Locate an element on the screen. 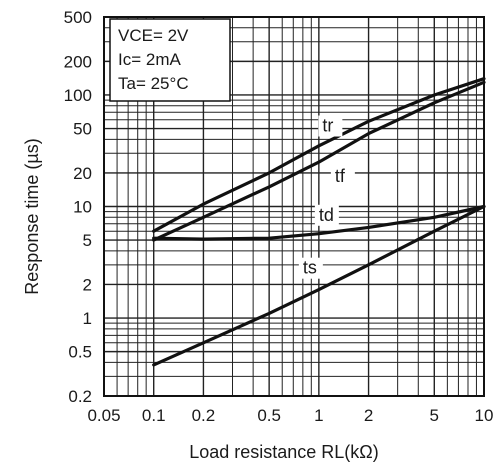  y-tick-label: 0.2 is located at coordinates (80, 396).